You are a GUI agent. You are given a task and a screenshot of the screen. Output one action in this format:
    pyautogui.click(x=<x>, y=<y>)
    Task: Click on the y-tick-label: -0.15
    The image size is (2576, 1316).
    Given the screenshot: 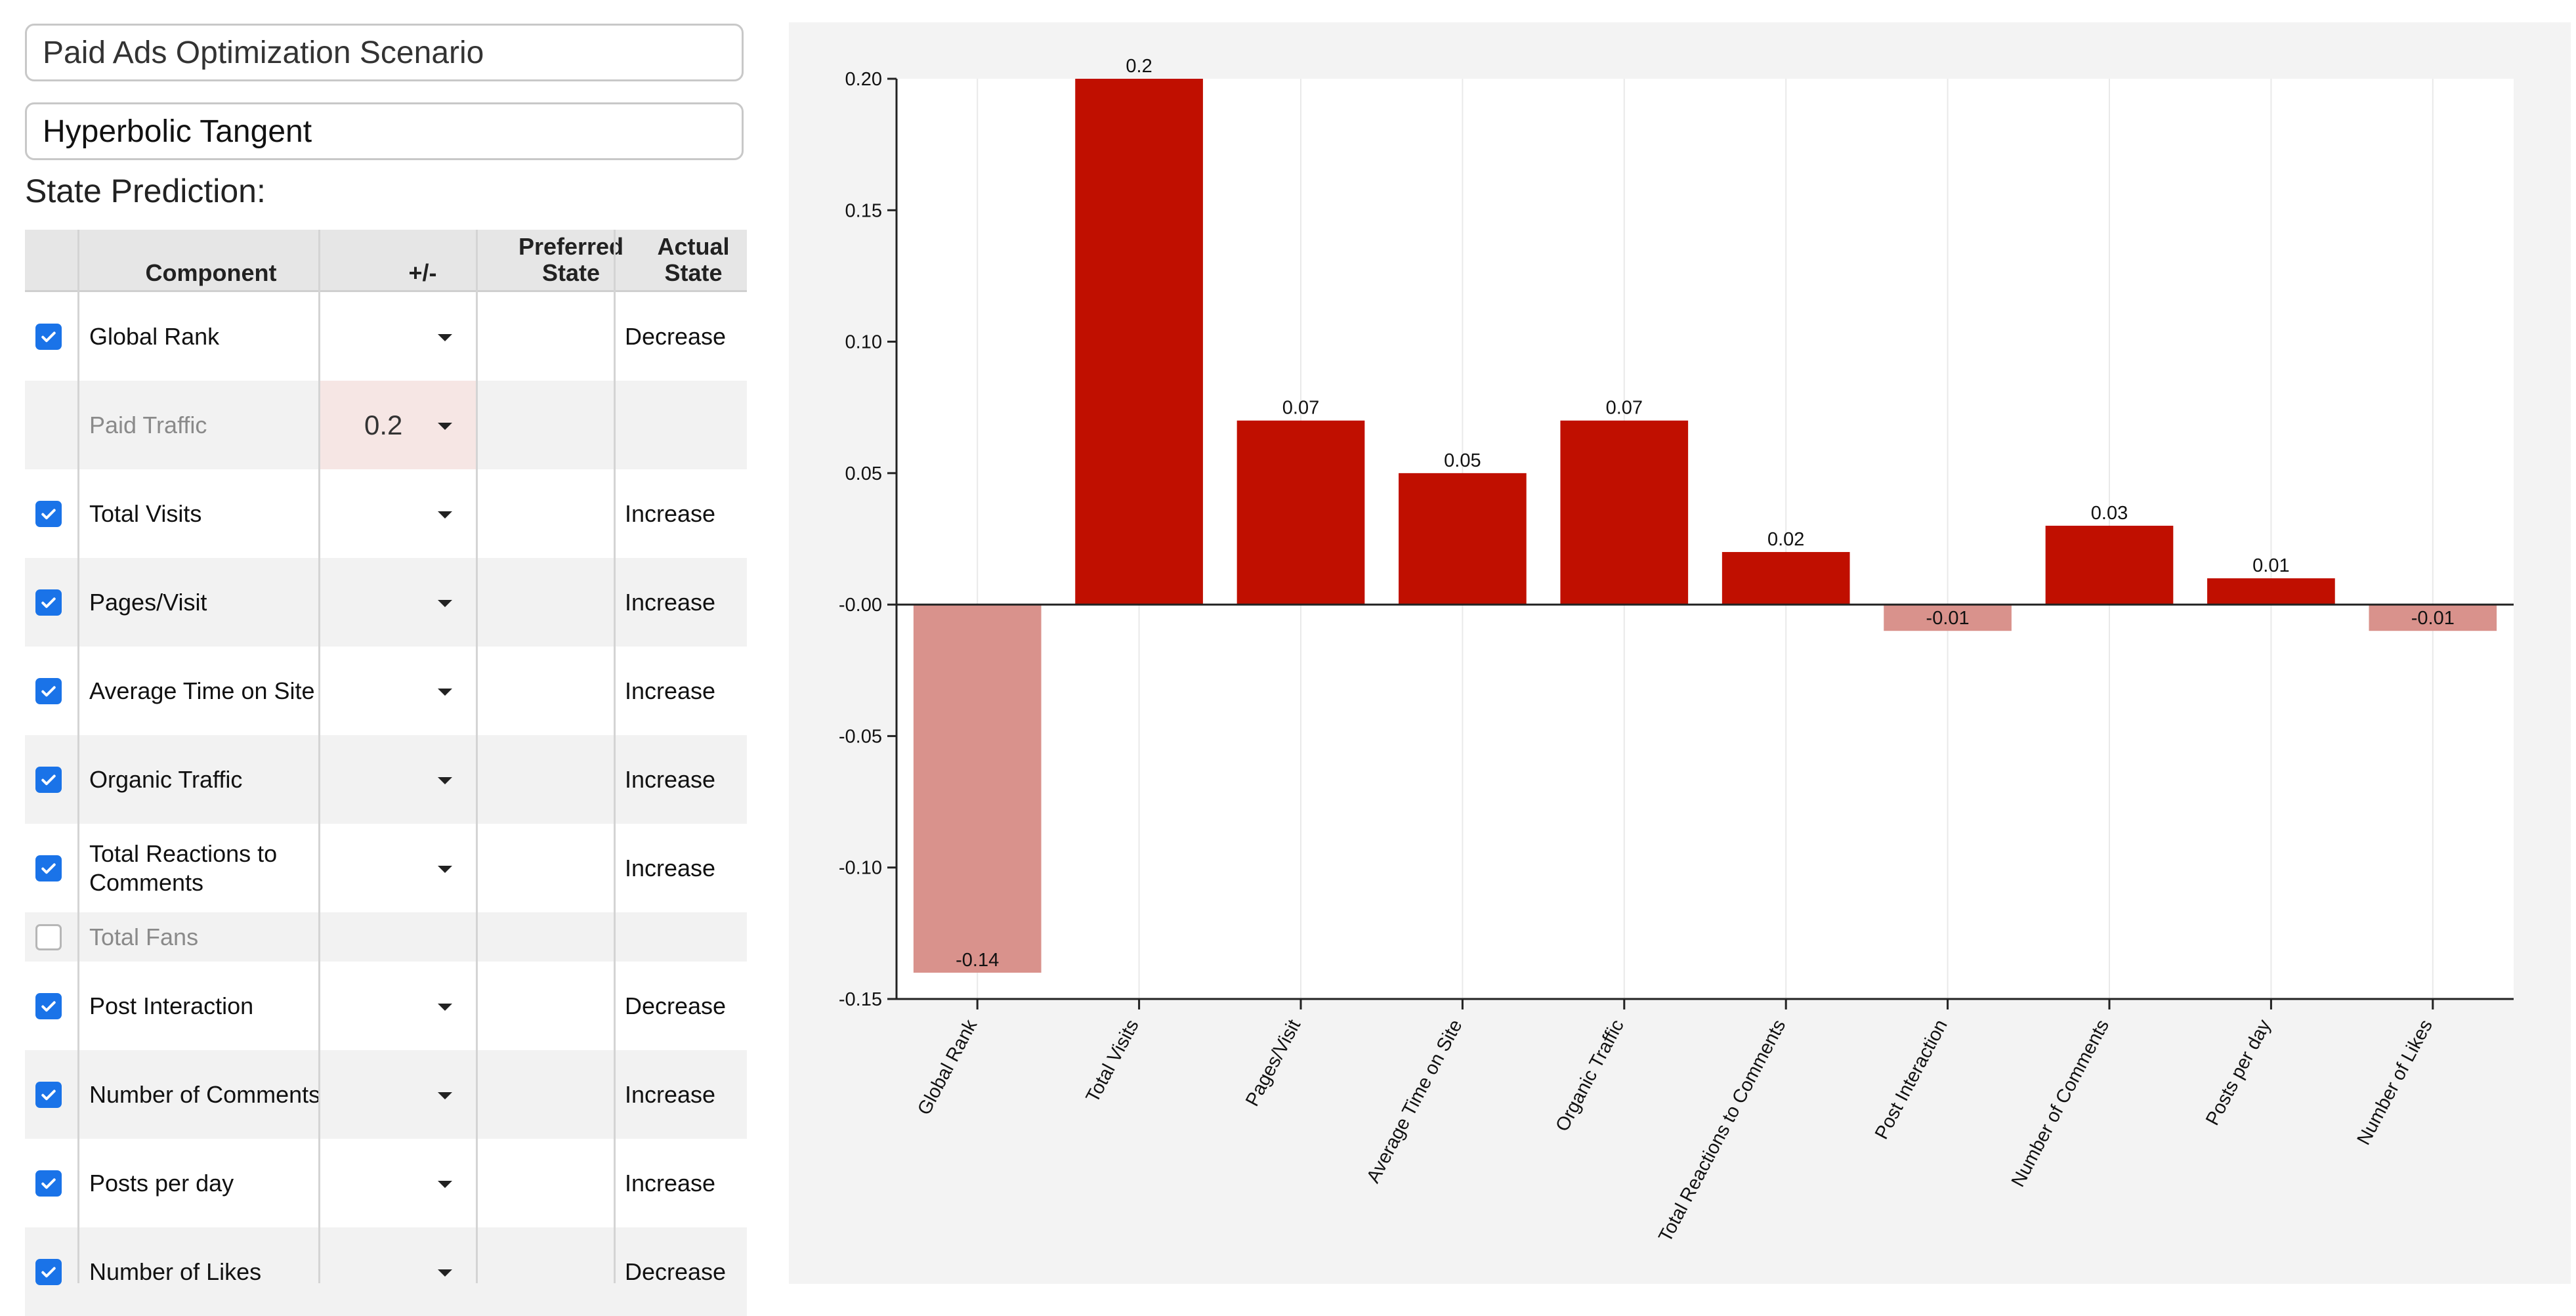 What is the action you would take?
    pyautogui.click(x=860, y=999)
    